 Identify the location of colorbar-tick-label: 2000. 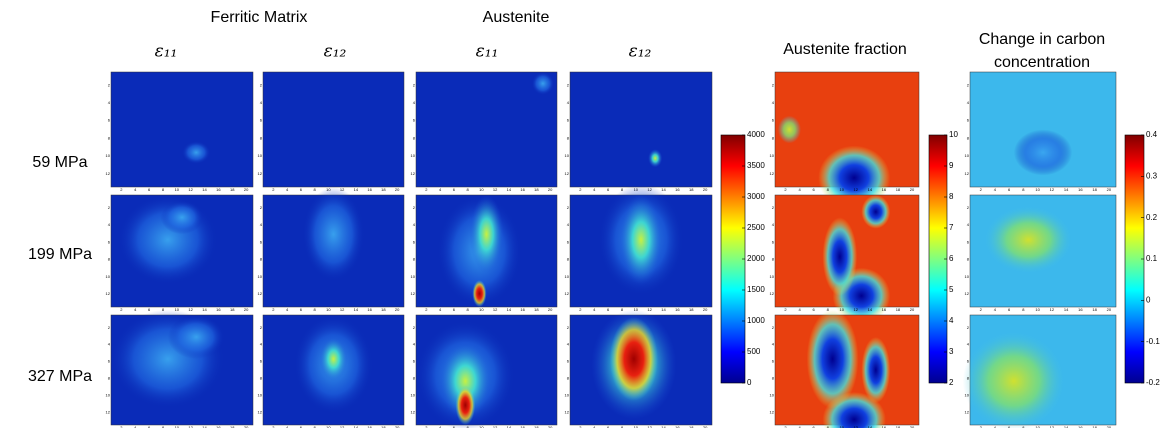
(756, 258).